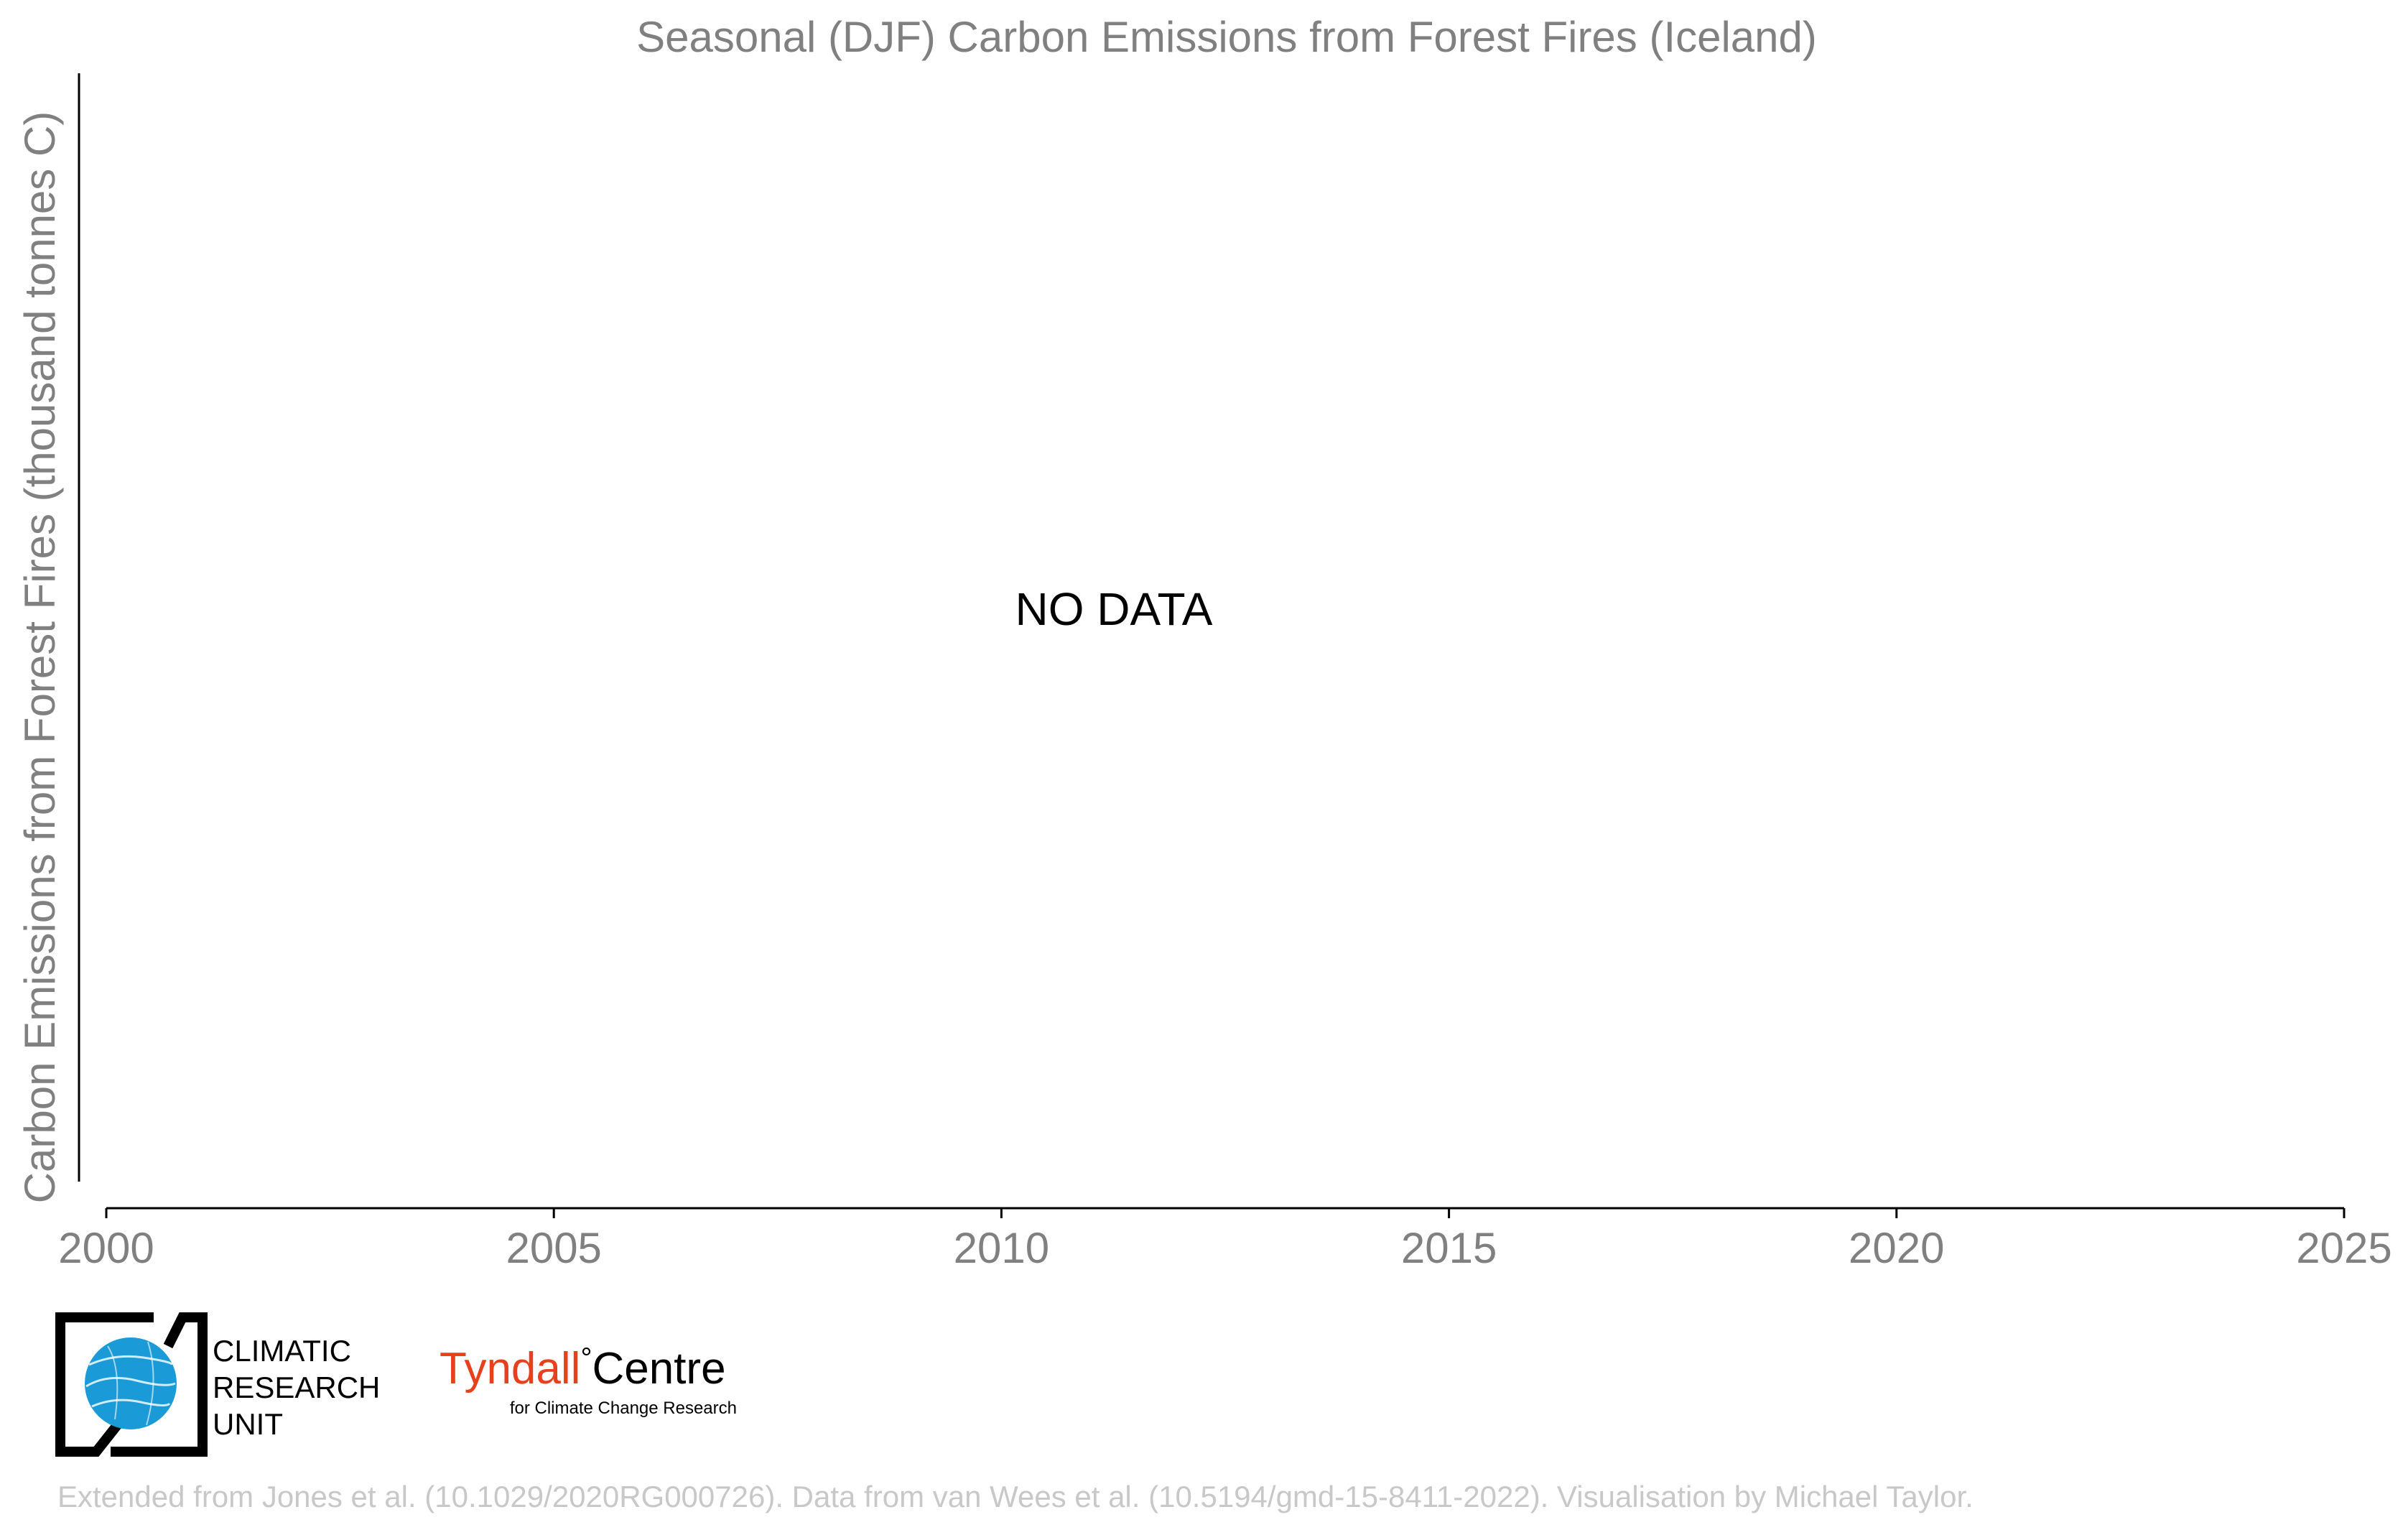  Describe the element at coordinates (106, 1248) in the screenshot. I see `x-tick-label: 2000` at that location.